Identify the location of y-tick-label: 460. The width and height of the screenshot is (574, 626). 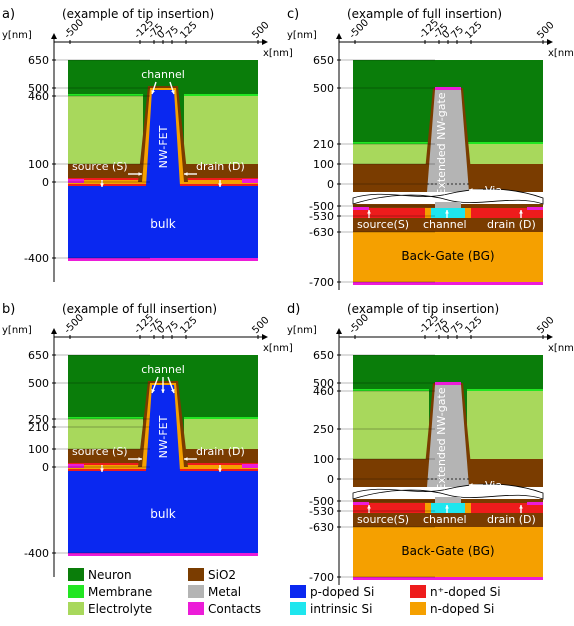
(323, 391).